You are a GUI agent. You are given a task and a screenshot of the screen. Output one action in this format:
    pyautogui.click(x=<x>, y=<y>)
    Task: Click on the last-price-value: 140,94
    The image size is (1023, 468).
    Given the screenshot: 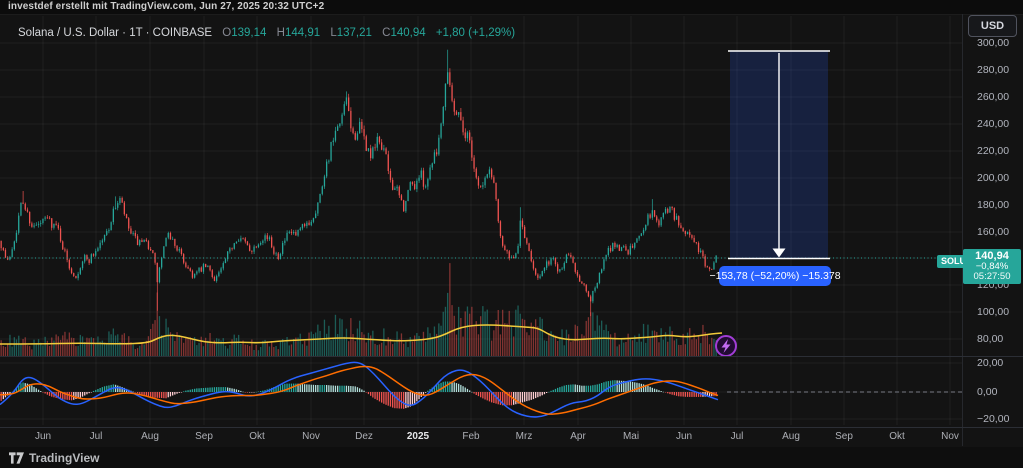 What is the action you would take?
    pyautogui.click(x=992, y=256)
    